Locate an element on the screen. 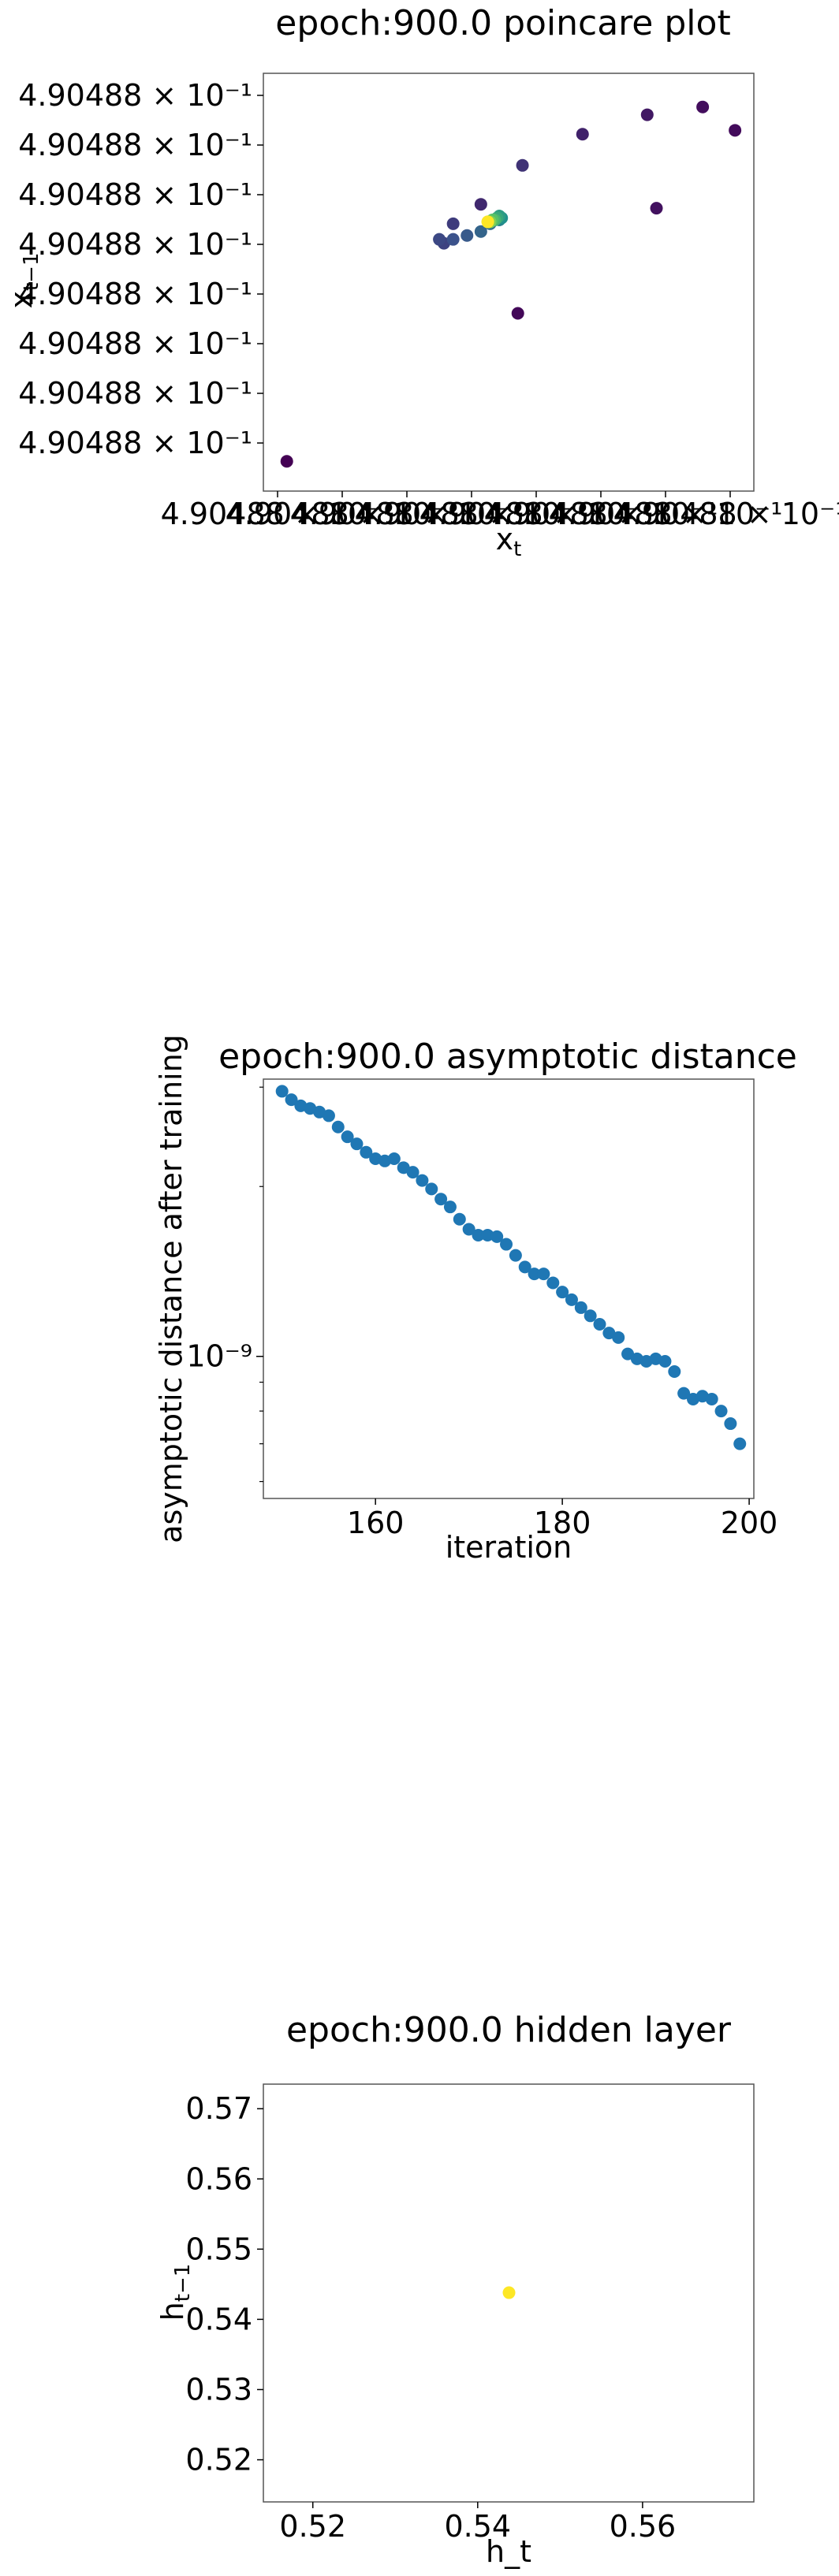 This screenshot has width=839, height=2576. y-axis-ticks: 0.52 0.53 0.54 0.55 0.56 0.57 is located at coordinates (224, 2284).